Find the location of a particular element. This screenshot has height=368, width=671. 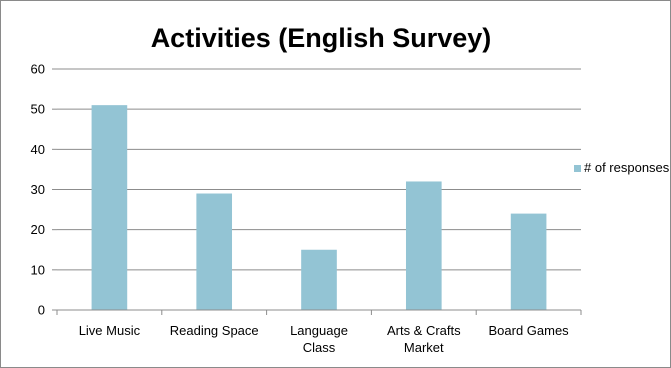

y-tick-label: 60 is located at coordinates (38, 69).